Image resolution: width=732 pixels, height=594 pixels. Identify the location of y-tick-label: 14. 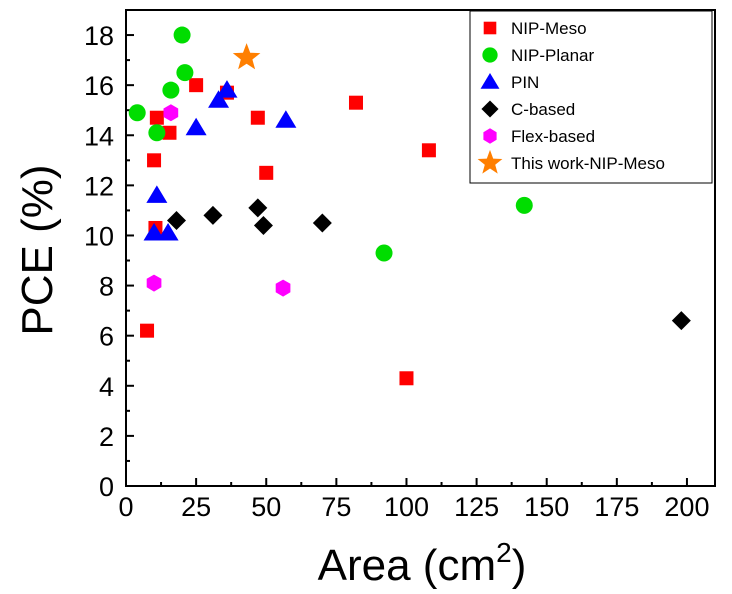
(99, 136).